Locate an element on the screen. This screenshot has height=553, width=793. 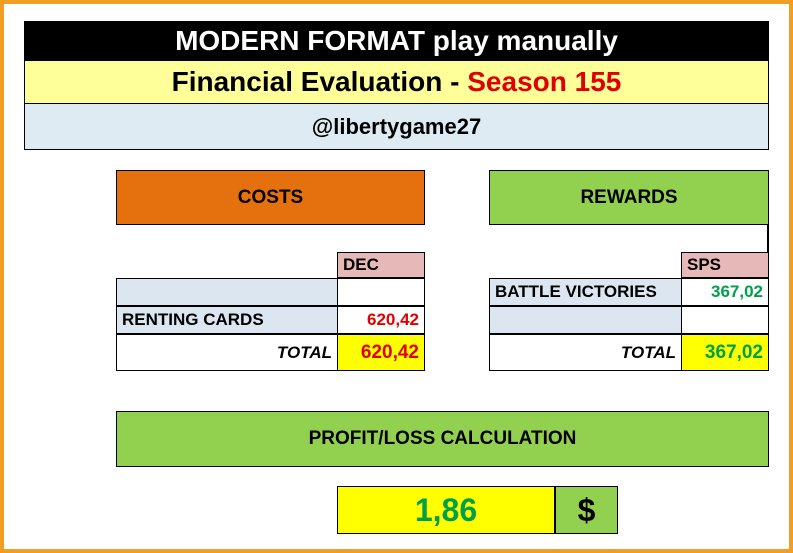
rewards-total-label: TOTAL is located at coordinates (585, 352).